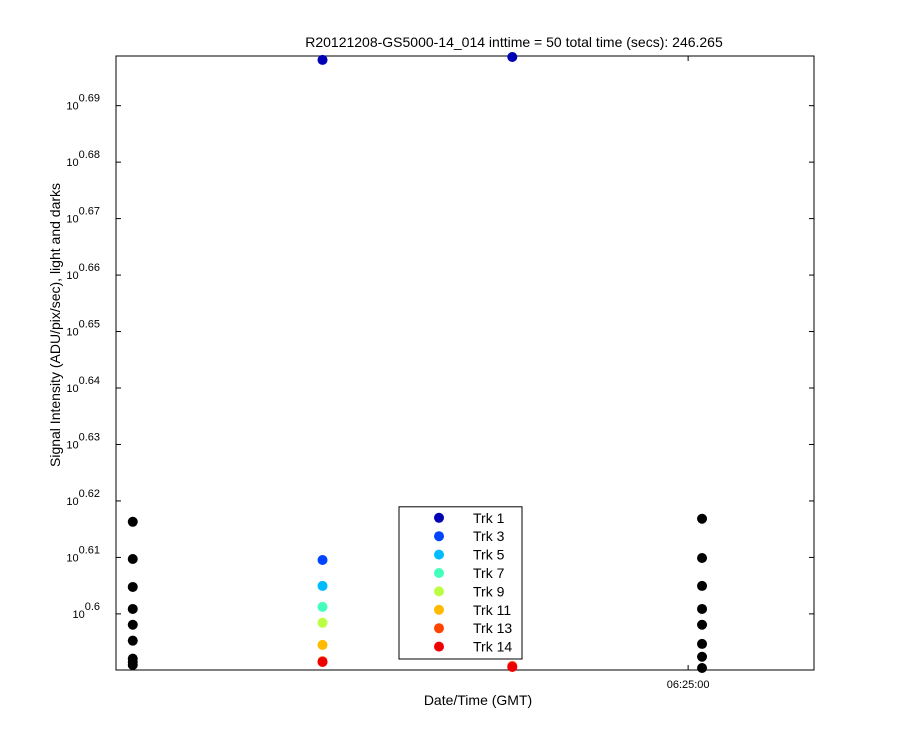 This screenshot has width=900, height=750. I want to click on y-tick-label: 100.6, so click(86, 611).